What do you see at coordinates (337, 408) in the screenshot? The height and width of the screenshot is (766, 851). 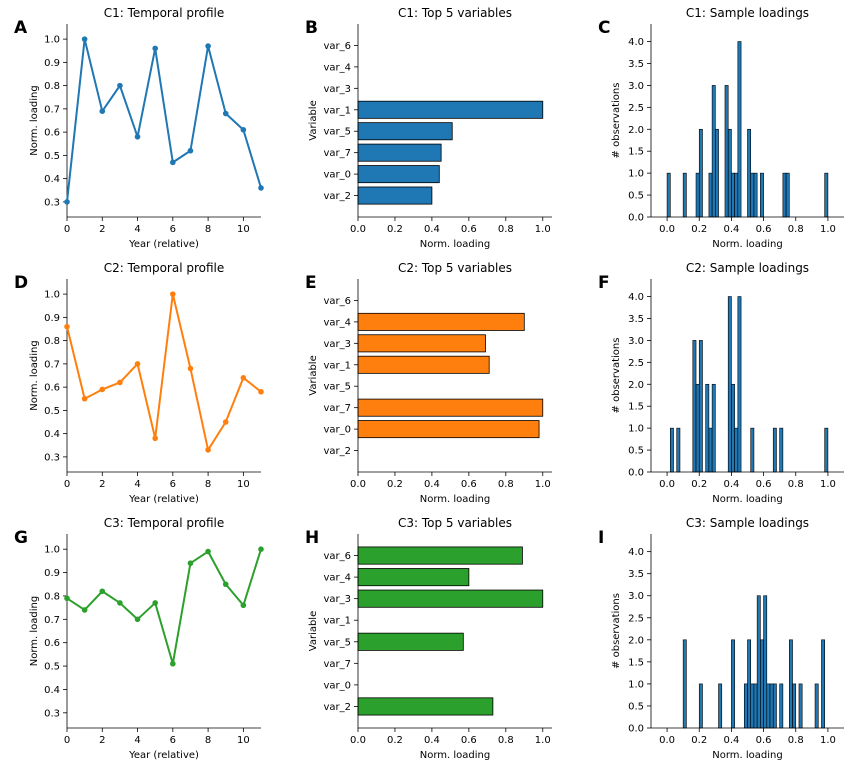 I see `y-tick-label: var_7` at bounding box center [337, 408].